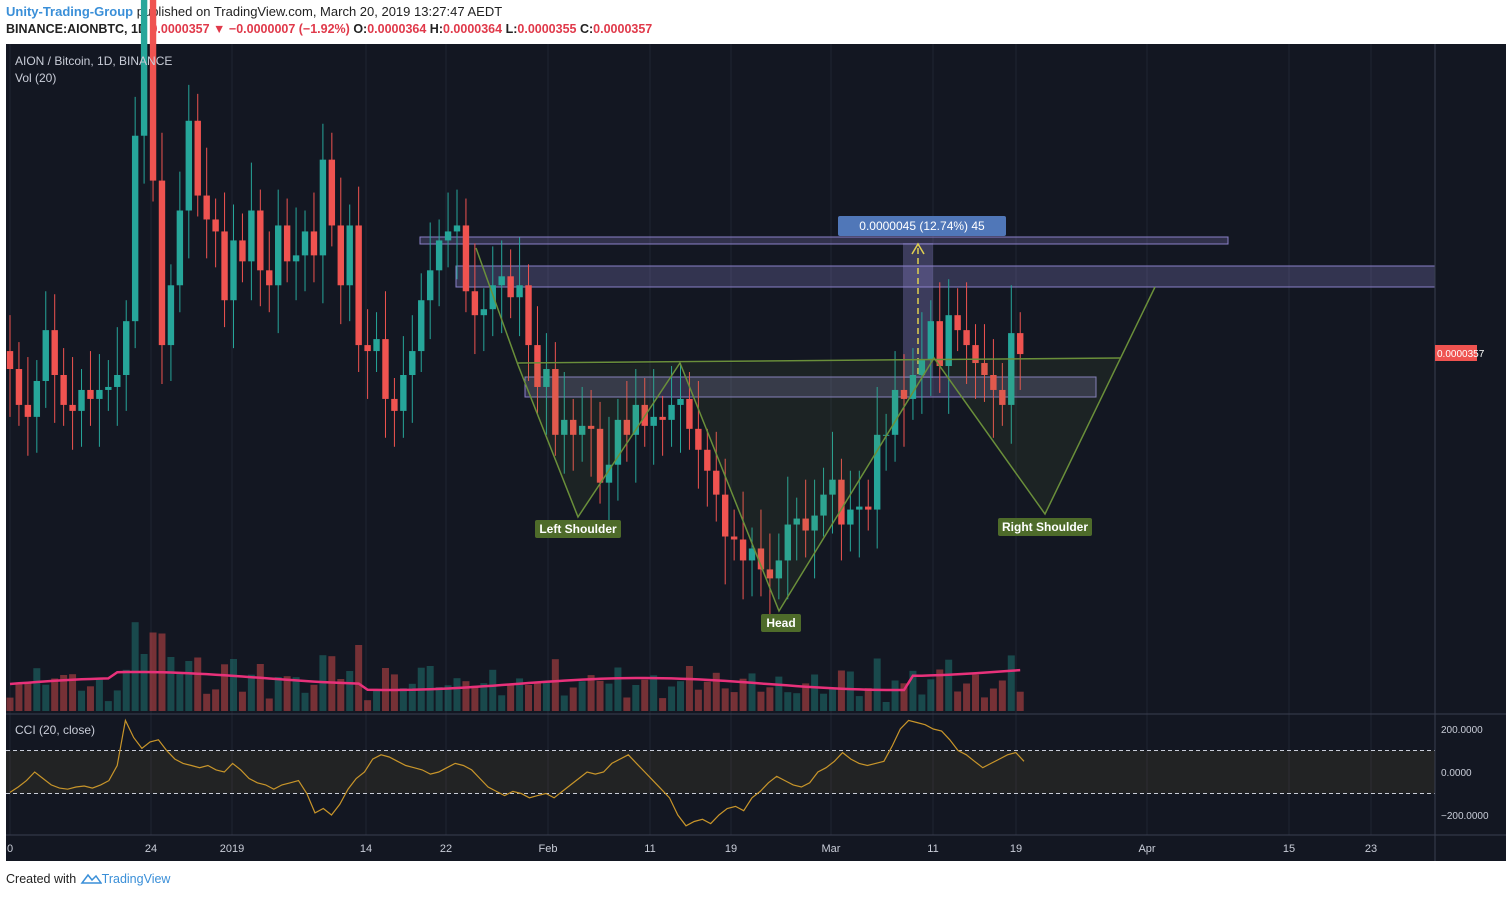 Image resolution: width=1512 pixels, height=898 pixels. I want to click on change-value: −0.0000007 (−1.92%), so click(289, 29).